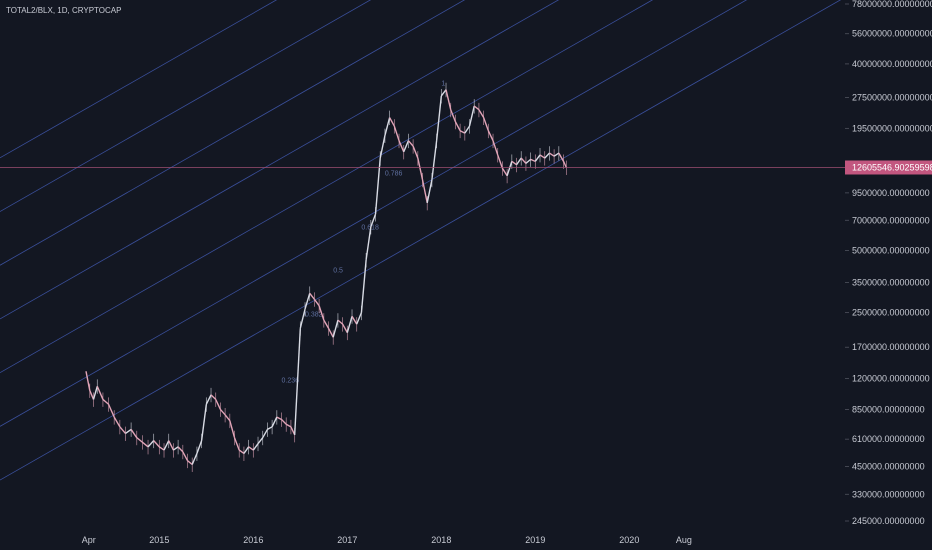 The height and width of the screenshot is (550, 932). Describe the element at coordinates (629, 540) in the screenshot. I see `time-tick-label: 2020` at that location.